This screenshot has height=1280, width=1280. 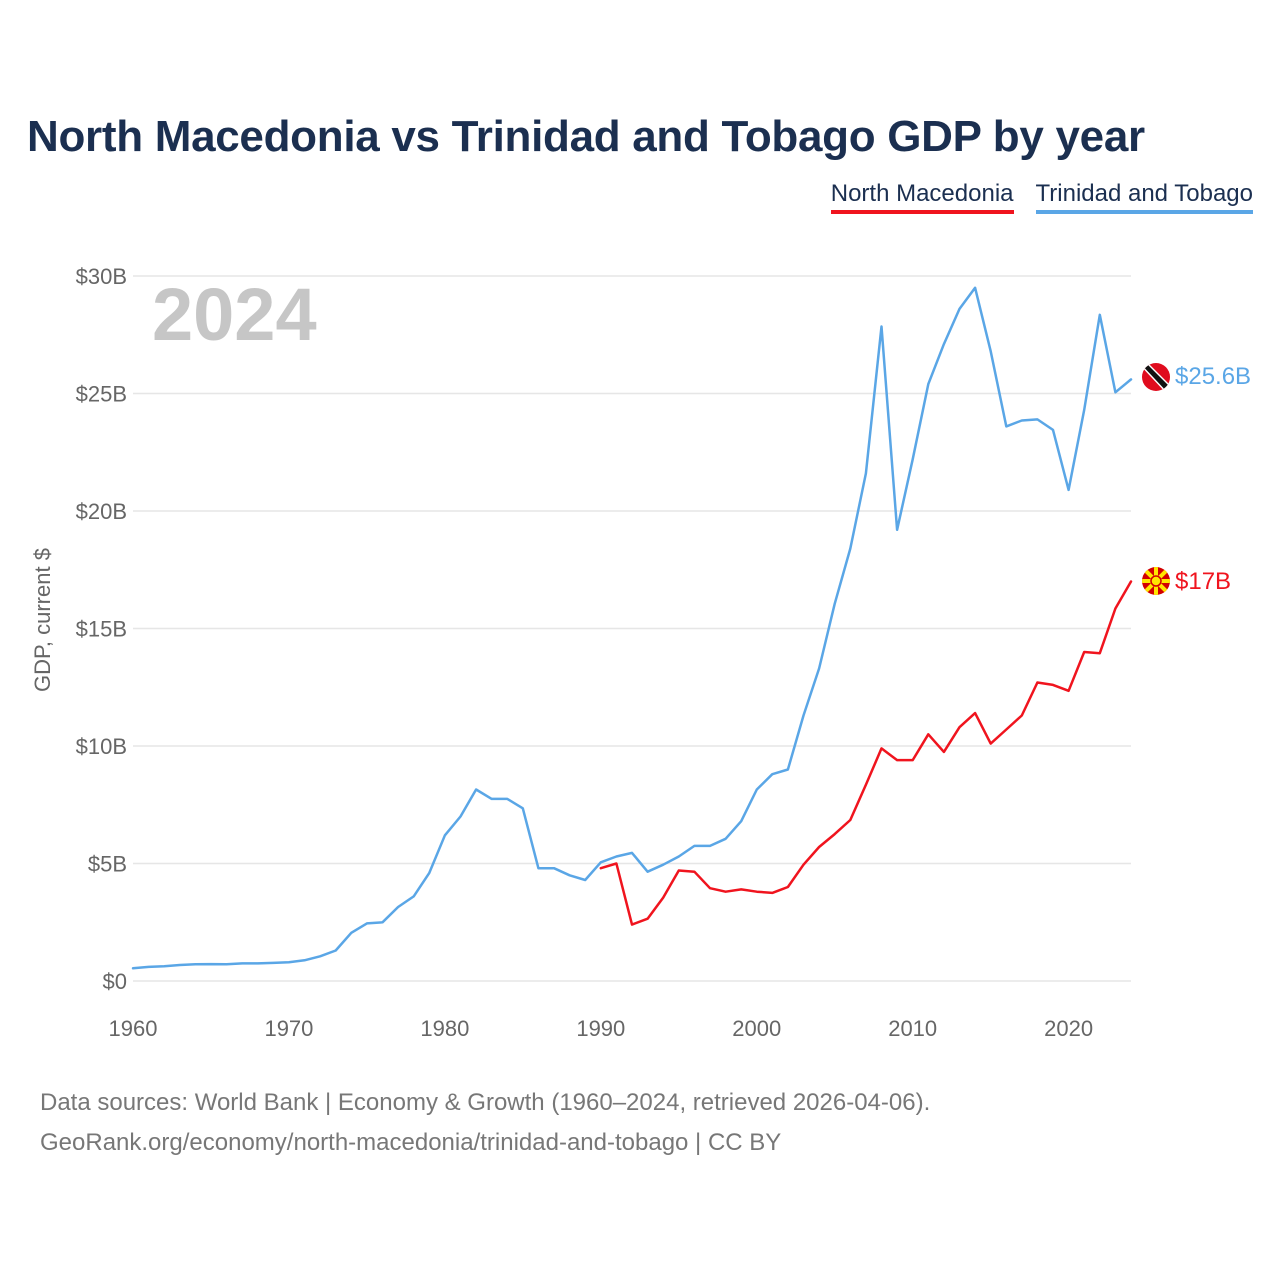 I want to click on y-tick-label: $25B, so click(x=101, y=394).